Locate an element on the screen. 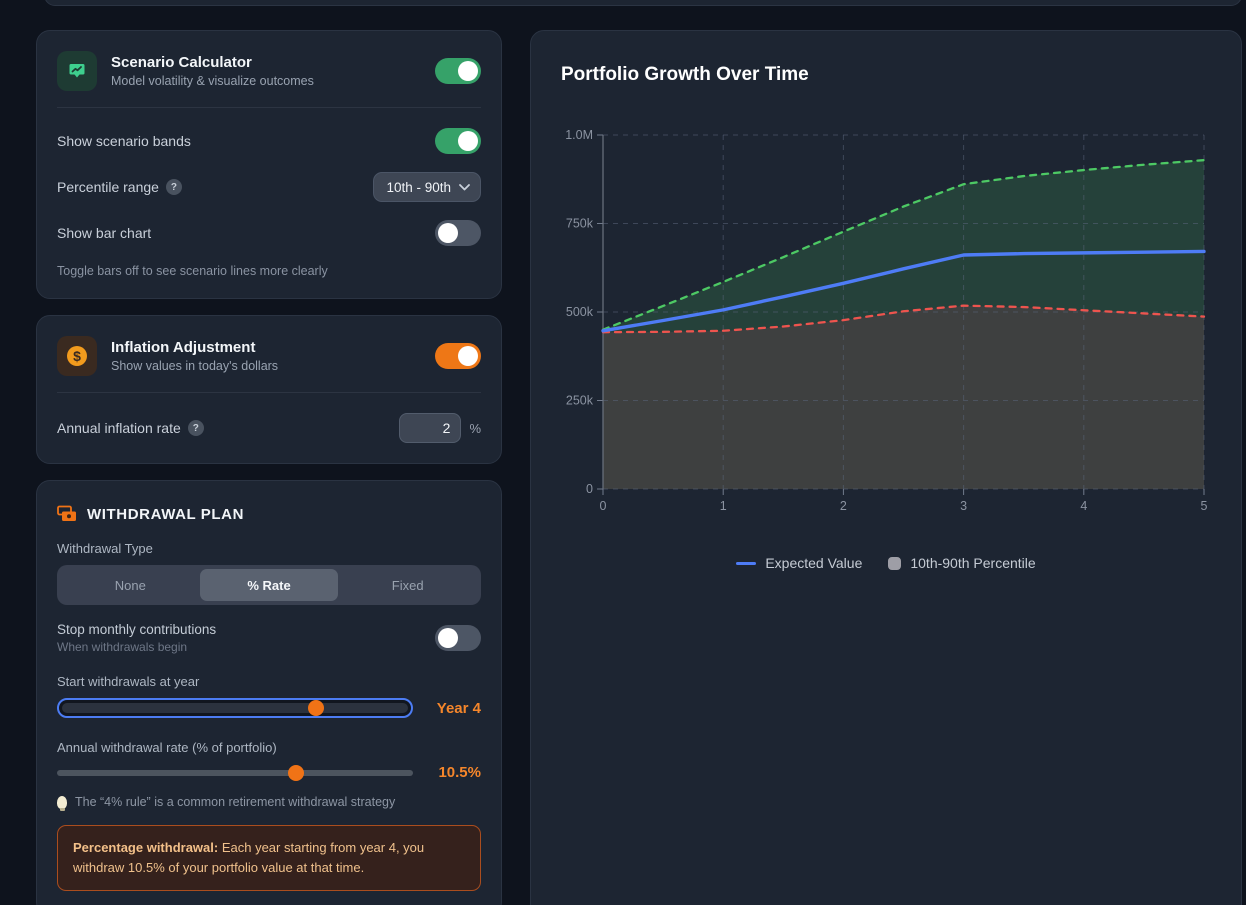 The height and width of the screenshot is (905, 1246). inflation-rate-row: Annual inflation rate ? % is located at coordinates (269, 428).